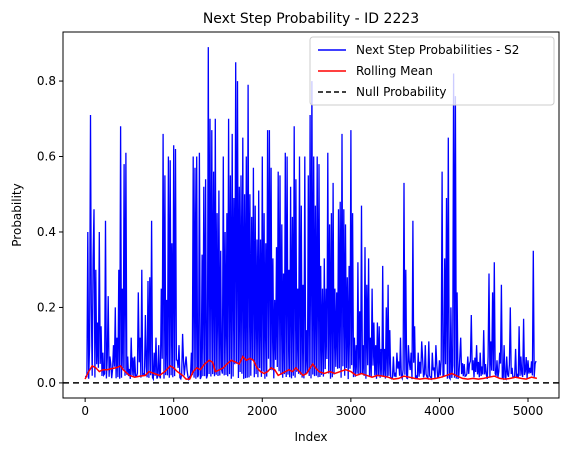 Image resolution: width=567 pixels, height=453 pixels. Describe the element at coordinates (528, 411) in the screenshot. I see `x-tick-label: 5000` at that location.